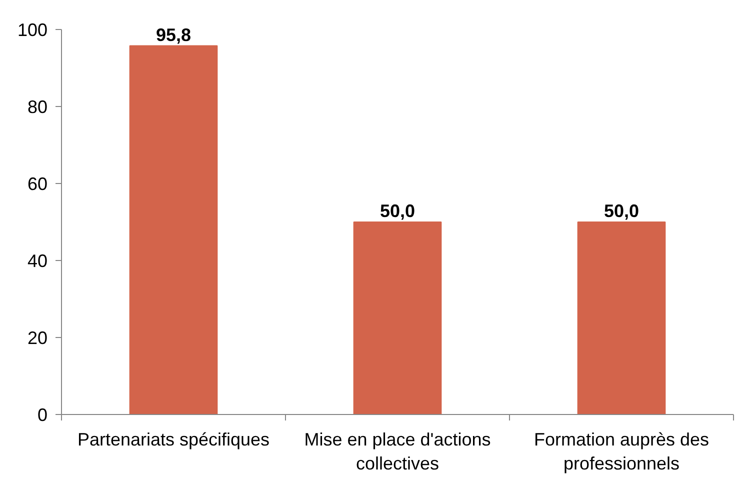 Image resolution: width=735 pixels, height=479 pixels. What do you see at coordinates (173, 440) in the screenshot?
I see `x-tick-label: Partenariats spécifiques` at bounding box center [173, 440].